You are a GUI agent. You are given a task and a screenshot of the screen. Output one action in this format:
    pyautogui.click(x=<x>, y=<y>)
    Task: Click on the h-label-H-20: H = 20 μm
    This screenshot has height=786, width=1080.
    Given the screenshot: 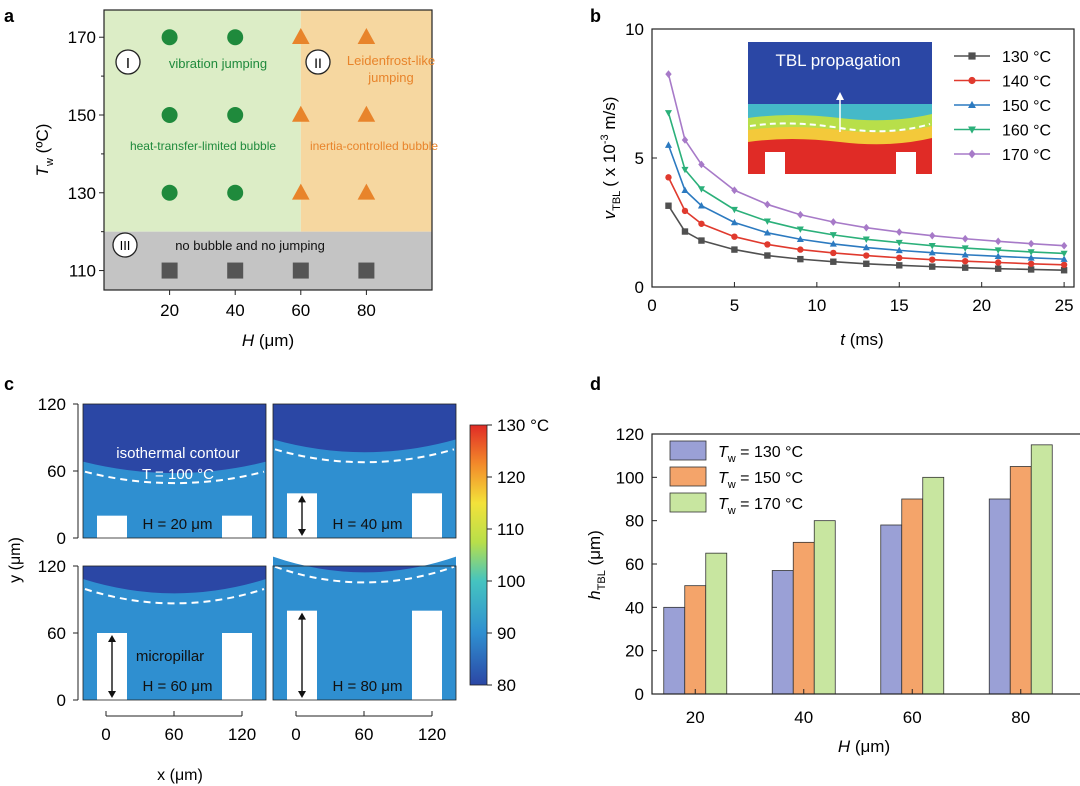 What is the action you would take?
    pyautogui.click(x=178, y=524)
    